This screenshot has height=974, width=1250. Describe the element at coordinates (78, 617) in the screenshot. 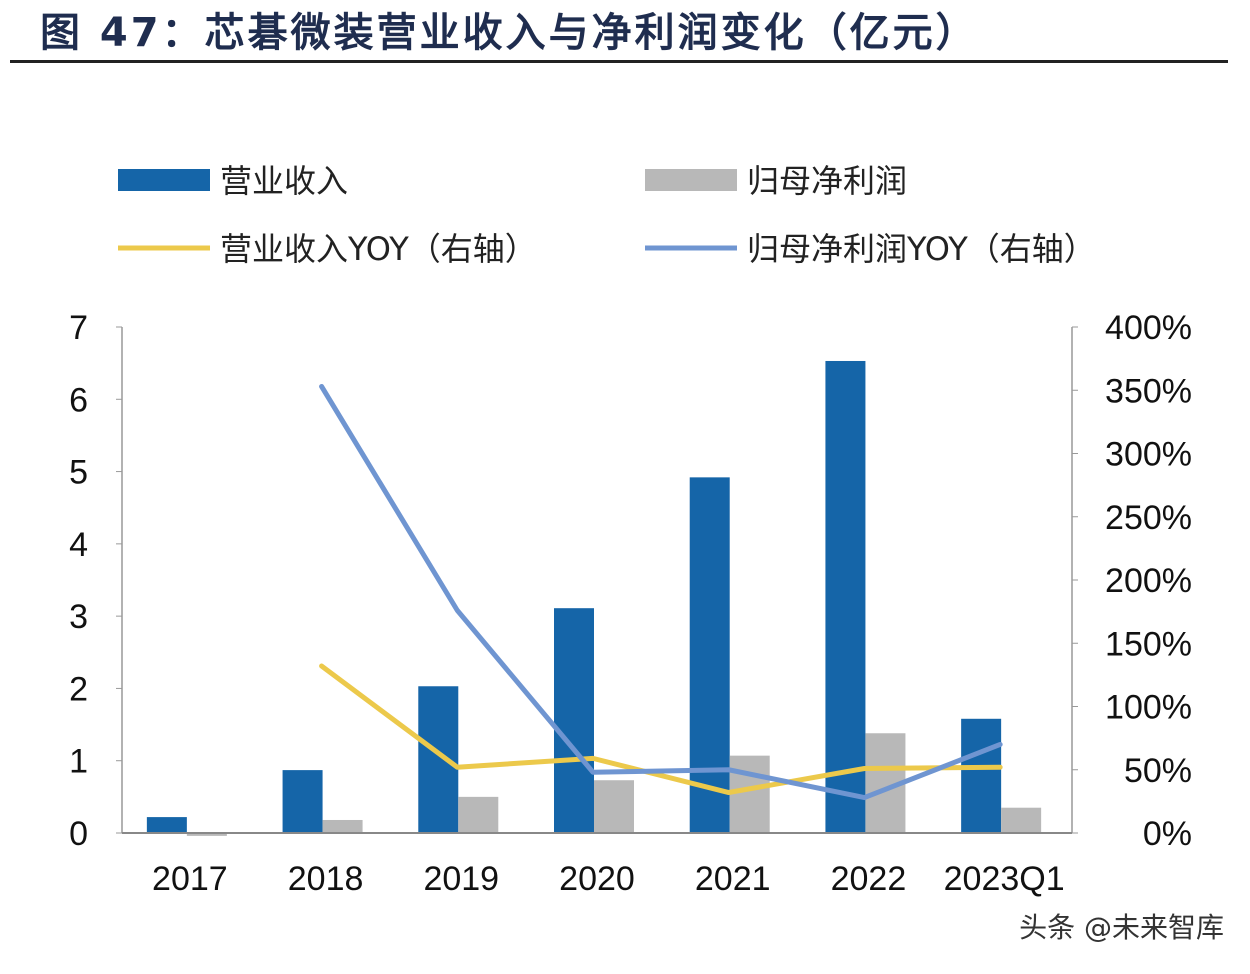

I see `left-tick-label: 3` at that location.